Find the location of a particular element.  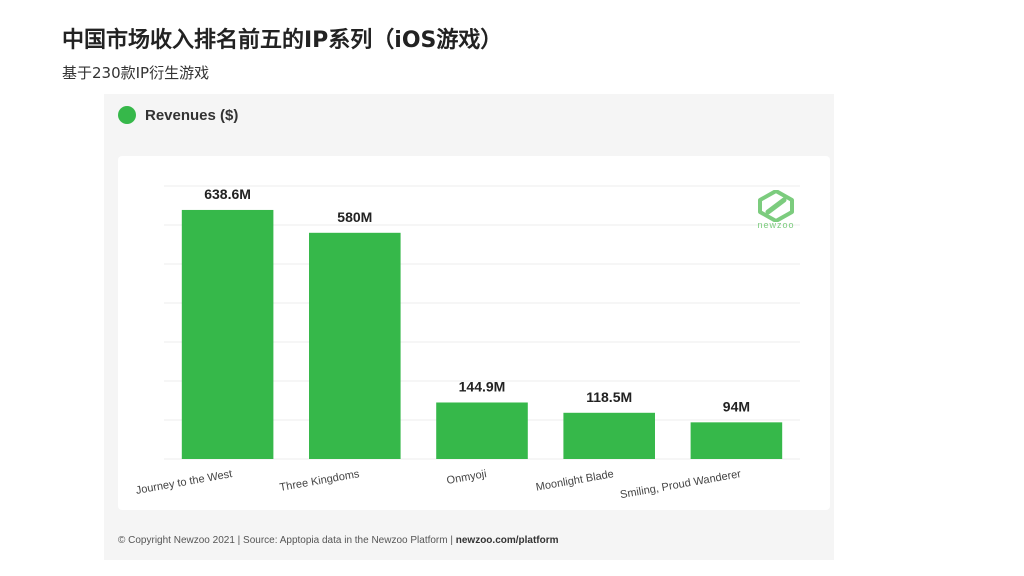

legend: Revenues ($) is located at coordinates (178, 115).